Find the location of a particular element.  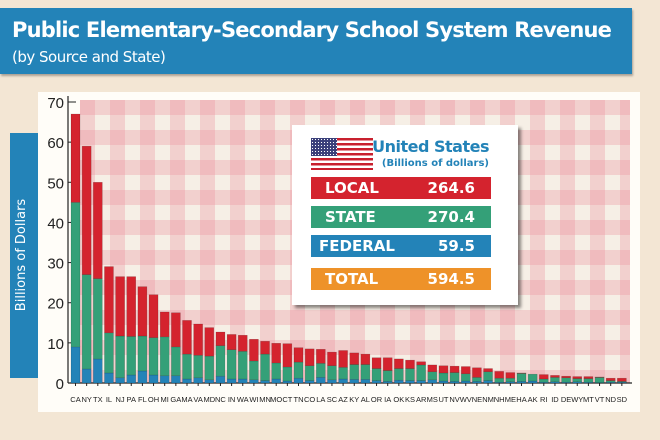

bar-federal-ks is located at coordinates (410, 382).